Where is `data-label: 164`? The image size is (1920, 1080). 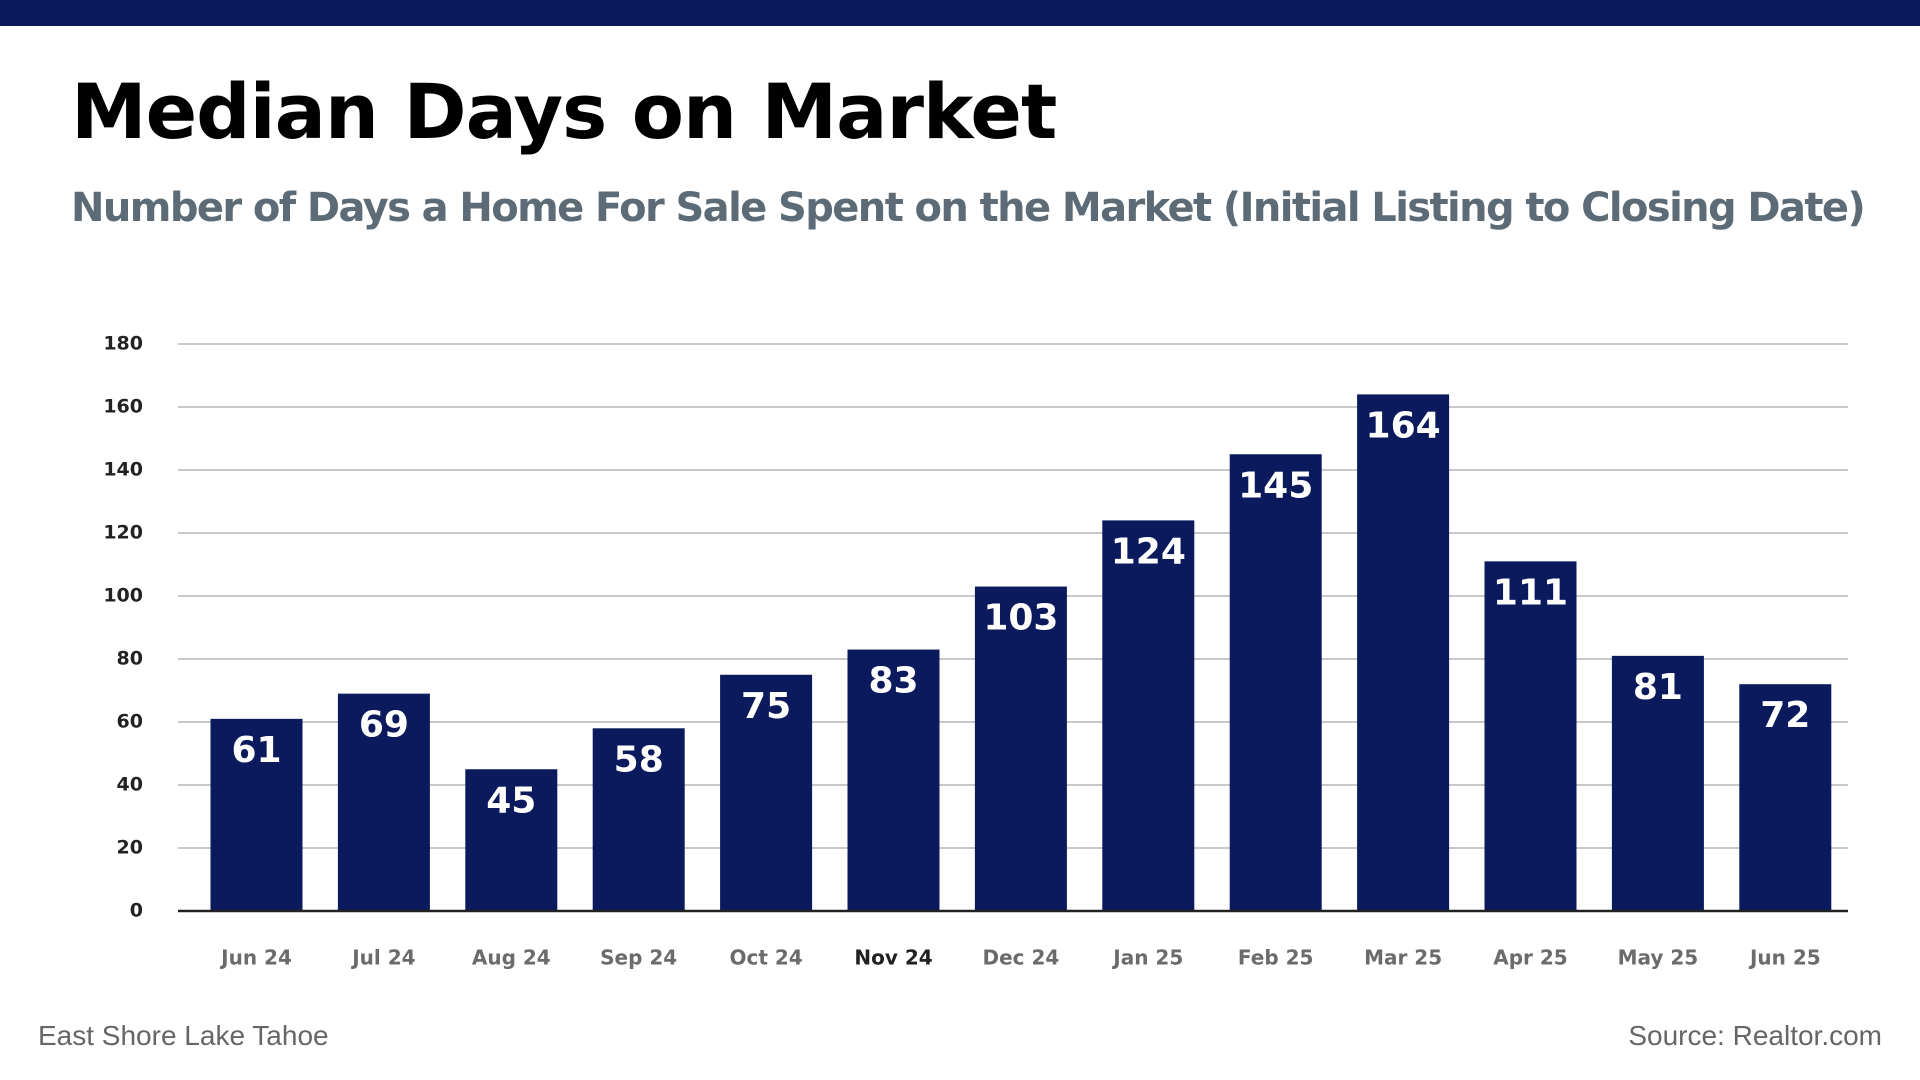 data-label: 164 is located at coordinates (1403, 425).